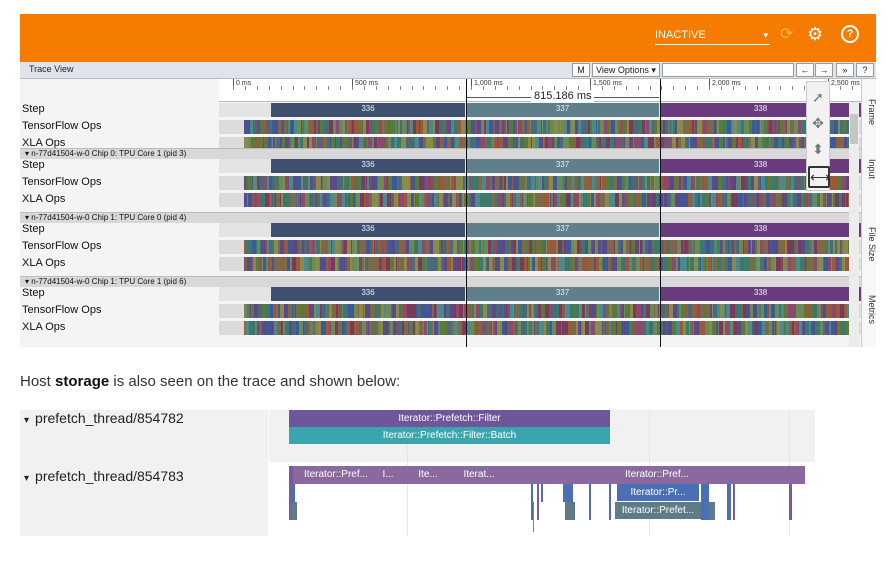 This screenshot has height=562, width=887. Describe the element at coordinates (27, 478) in the screenshot. I see `collapse-triangle-icon: ▾` at that location.